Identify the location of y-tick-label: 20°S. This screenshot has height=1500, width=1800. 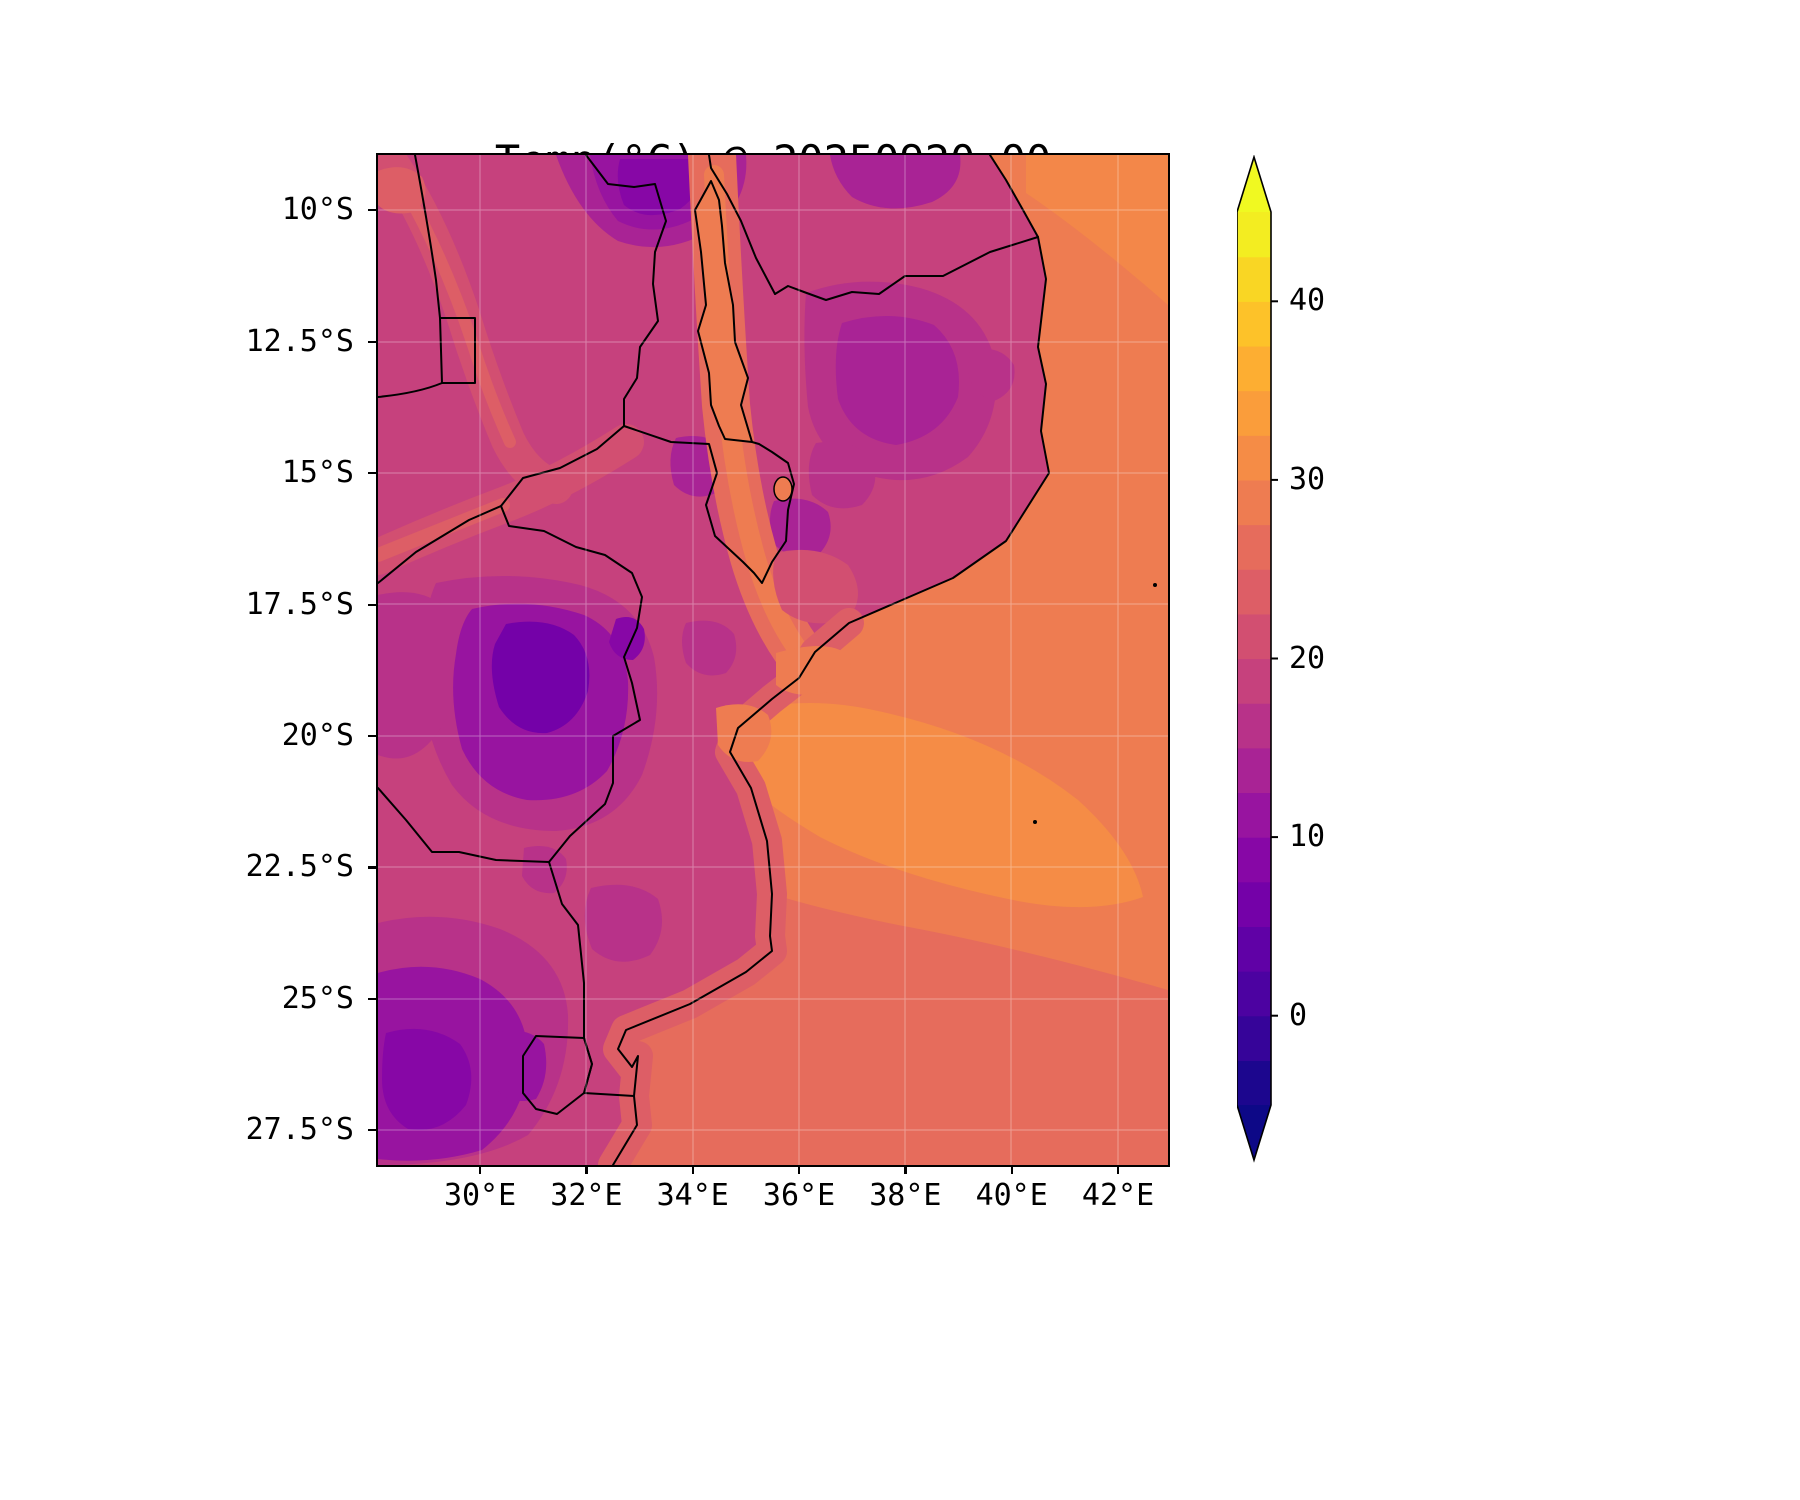
(317, 735).